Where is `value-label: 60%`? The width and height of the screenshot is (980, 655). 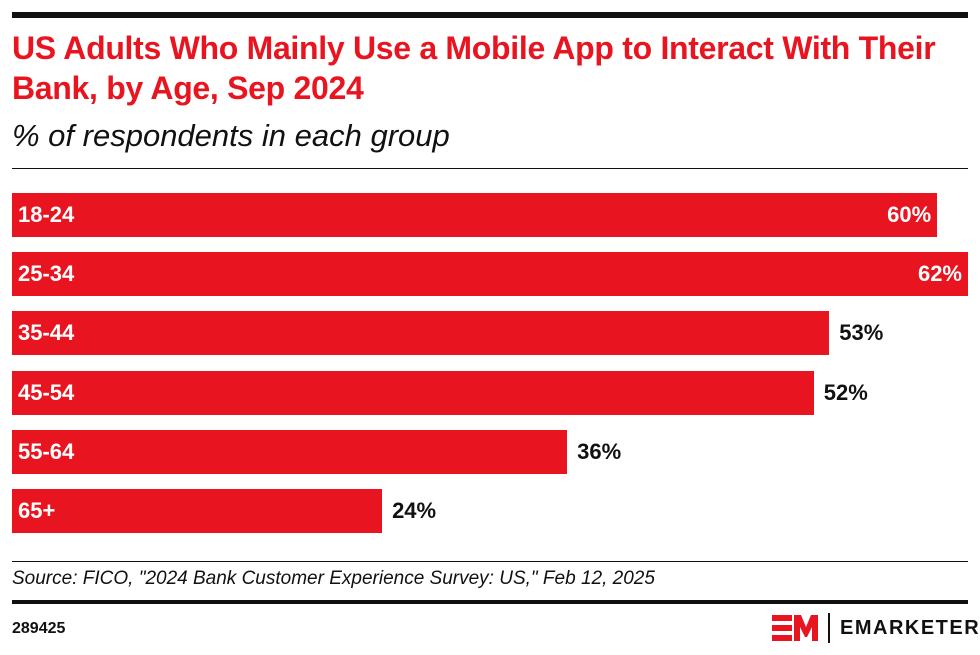
value-label: 60% is located at coordinates (909, 214).